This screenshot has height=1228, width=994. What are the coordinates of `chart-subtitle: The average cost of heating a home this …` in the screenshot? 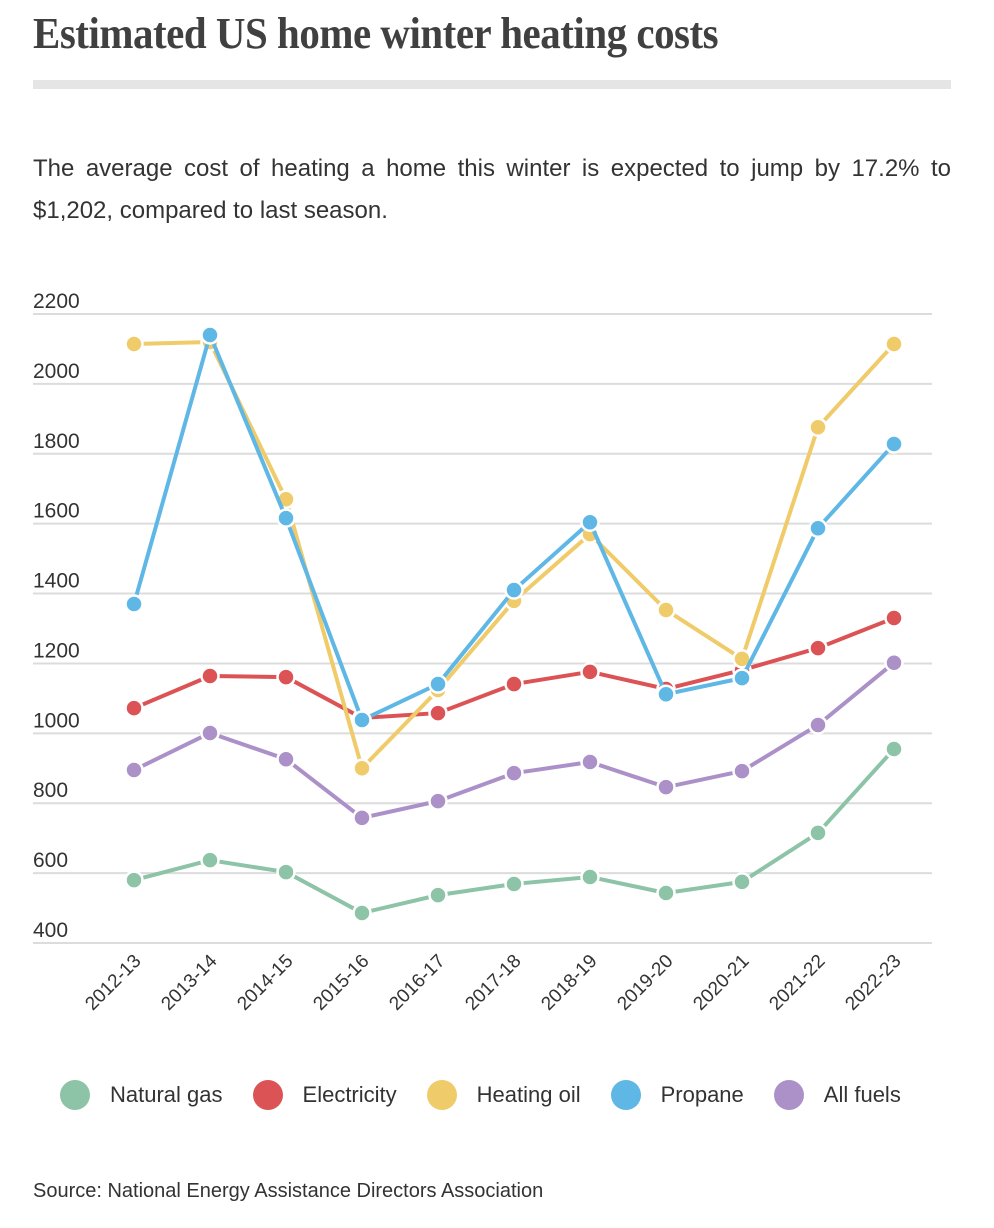 It's located at (492, 189).